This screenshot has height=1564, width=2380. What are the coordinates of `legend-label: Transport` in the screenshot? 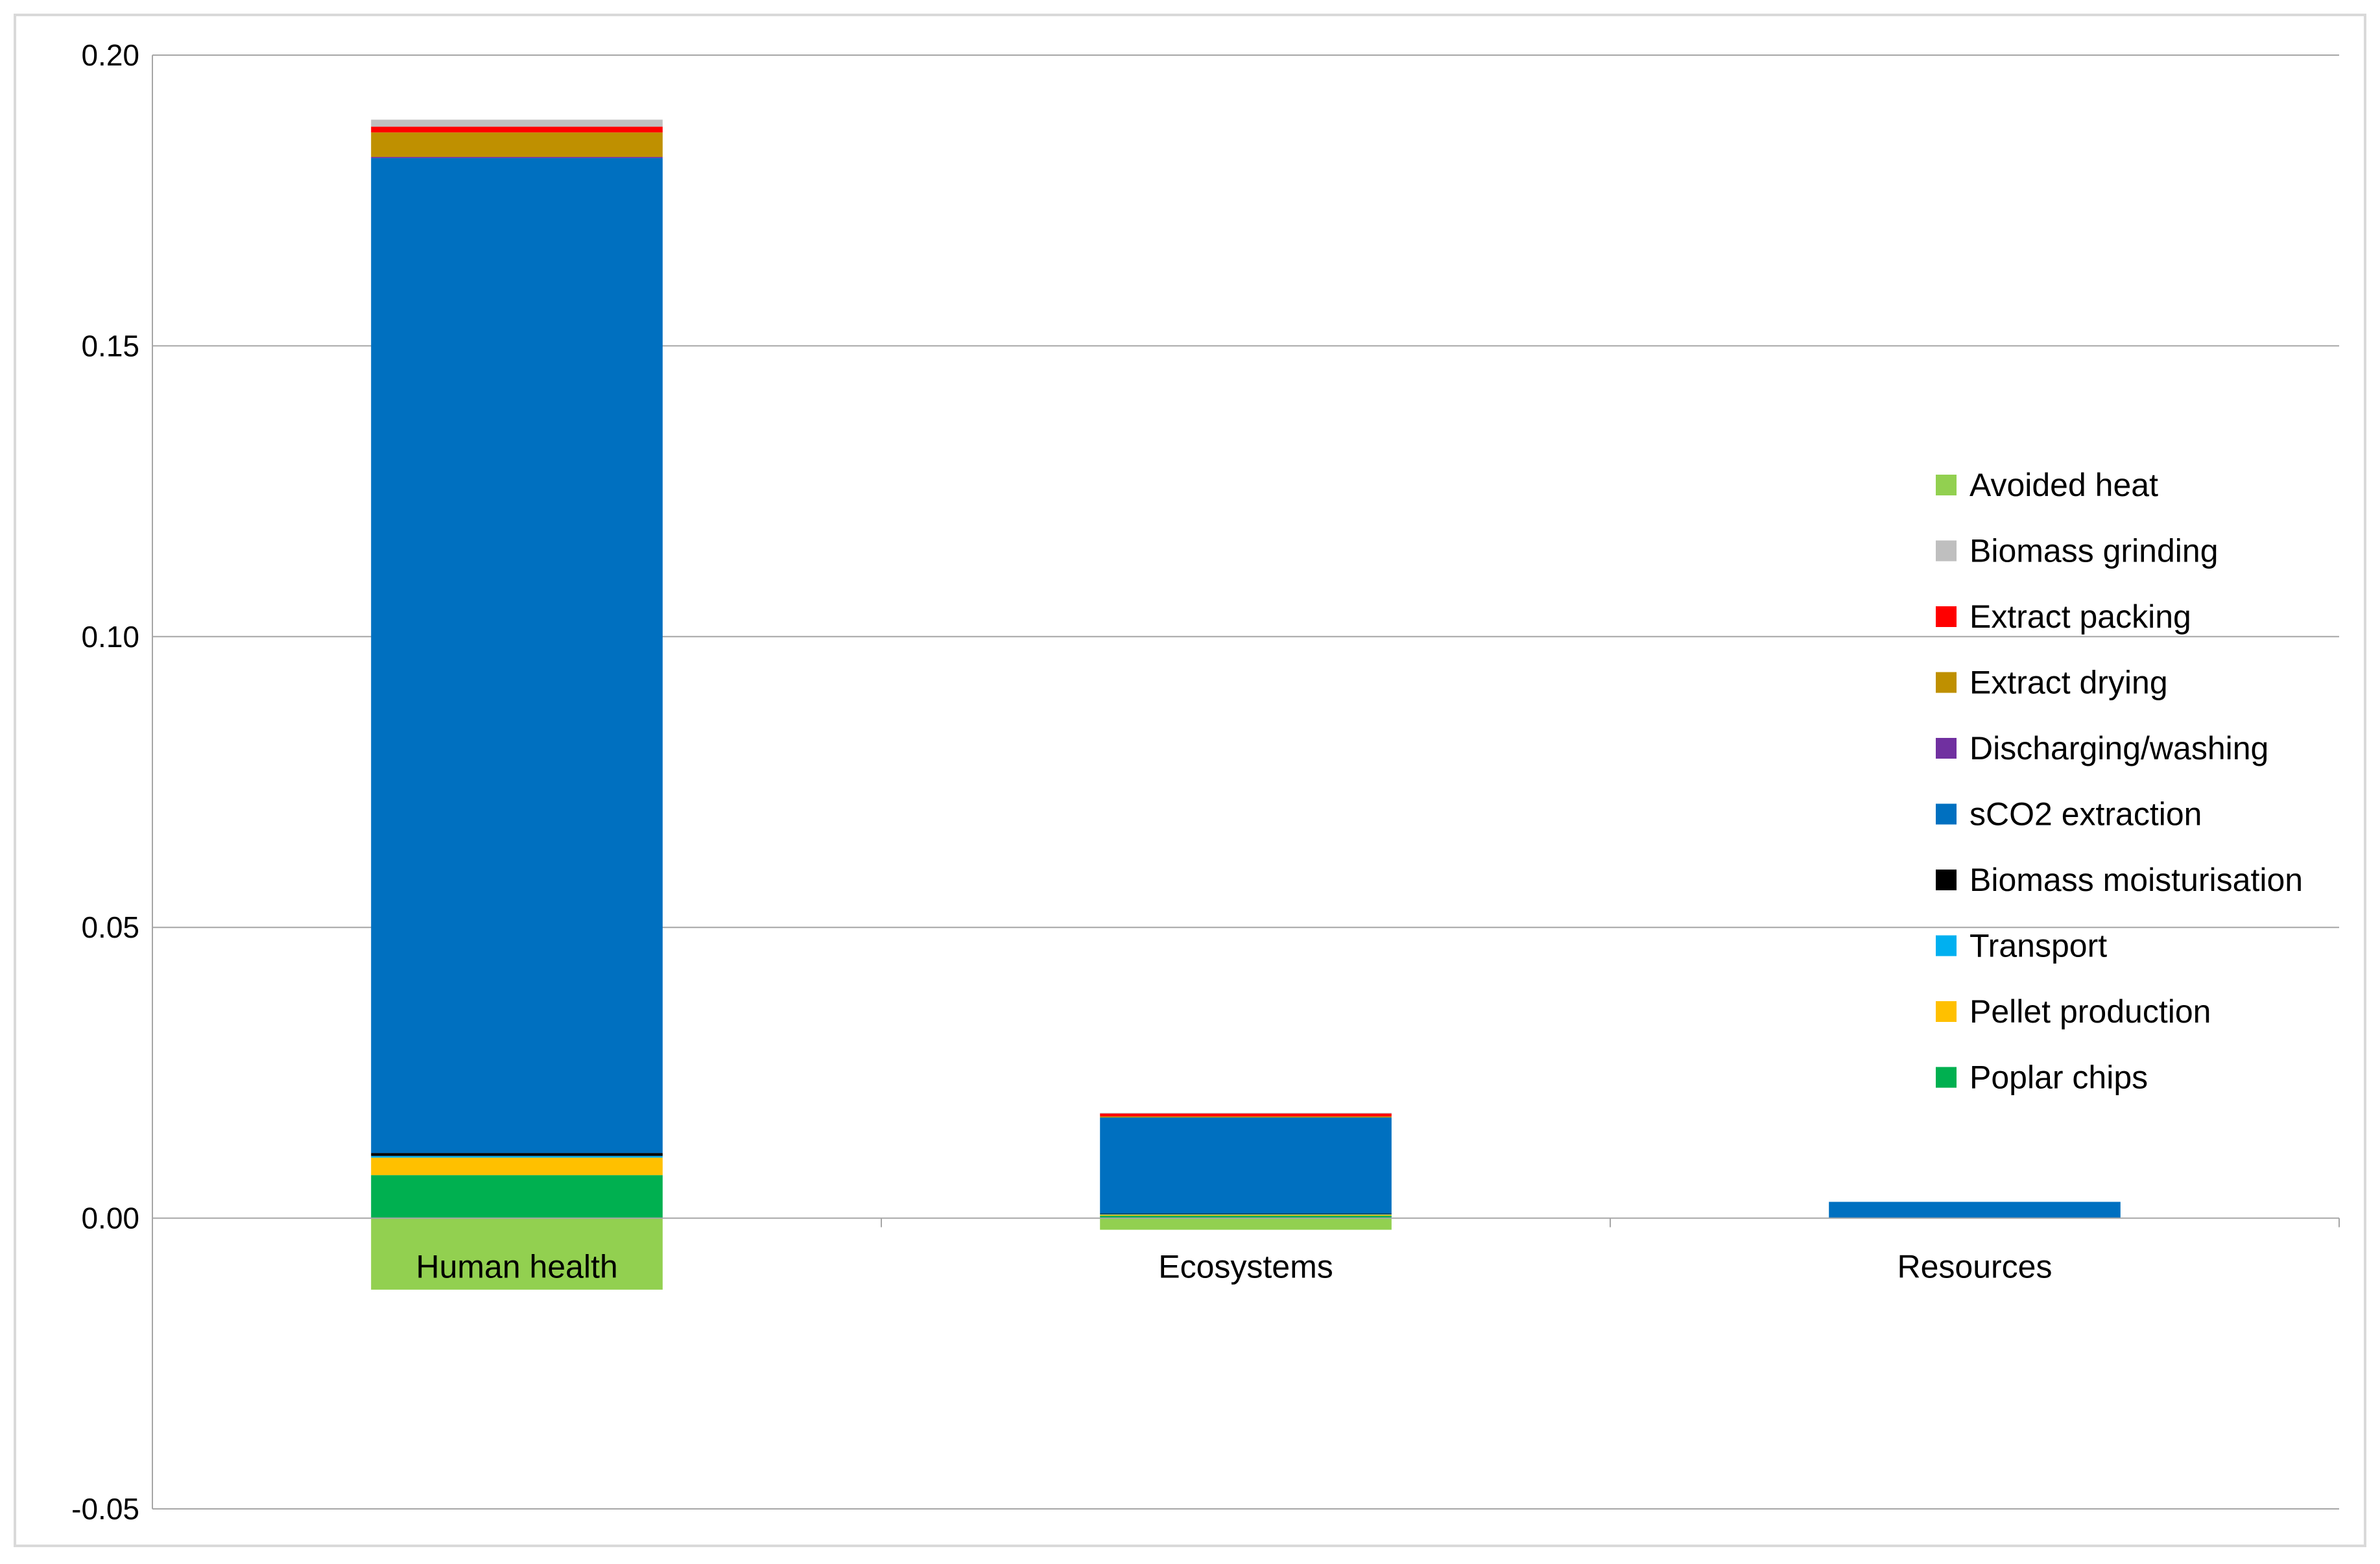 It's located at (2038, 946).